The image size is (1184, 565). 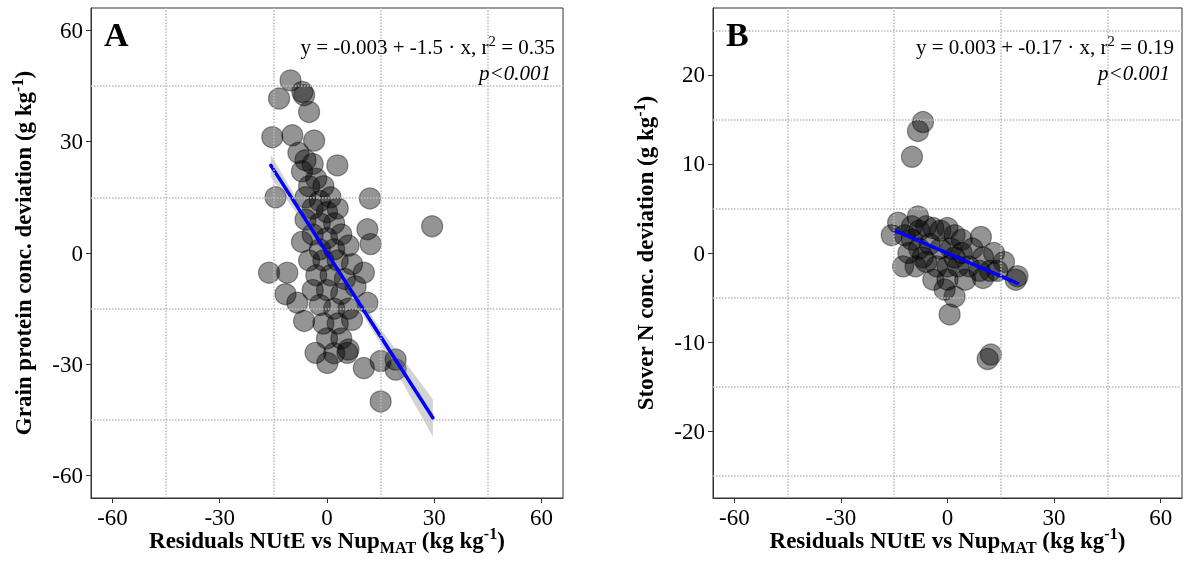 I want to click on chart-title: A, so click(x=116, y=34).